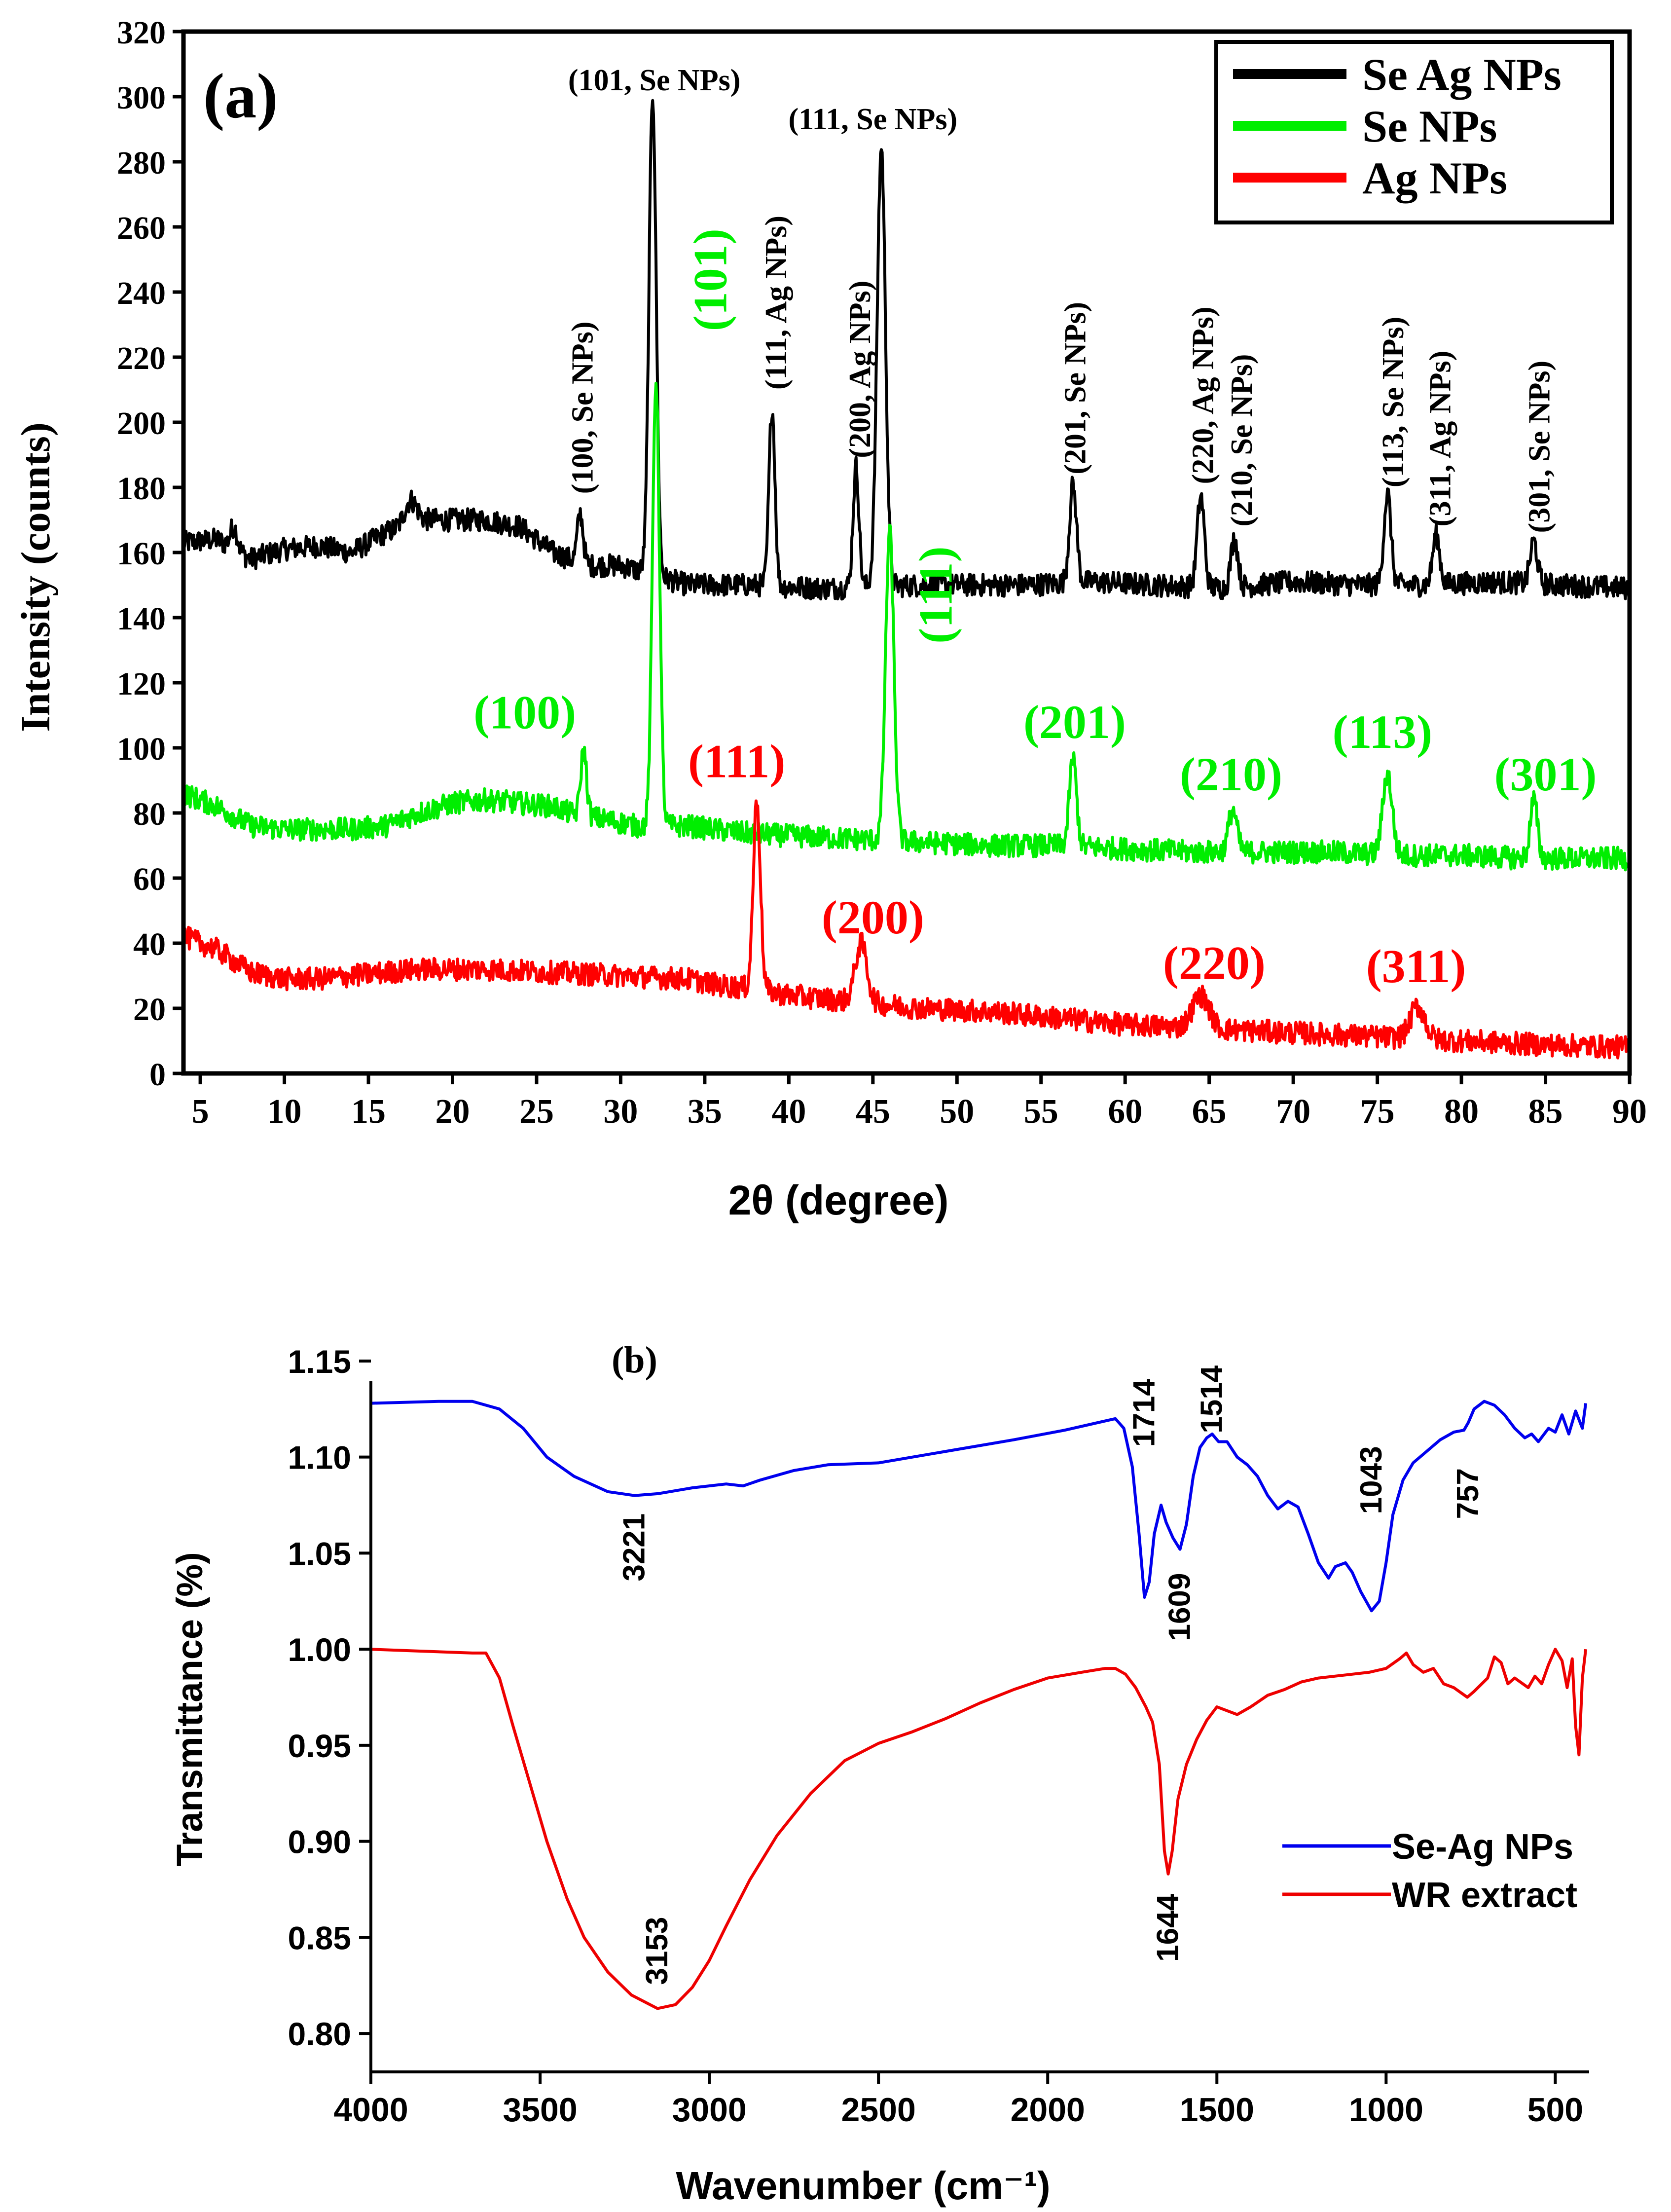  What do you see at coordinates (141, 228) in the screenshot?
I see `a-y-tick-label: 260` at bounding box center [141, 228].